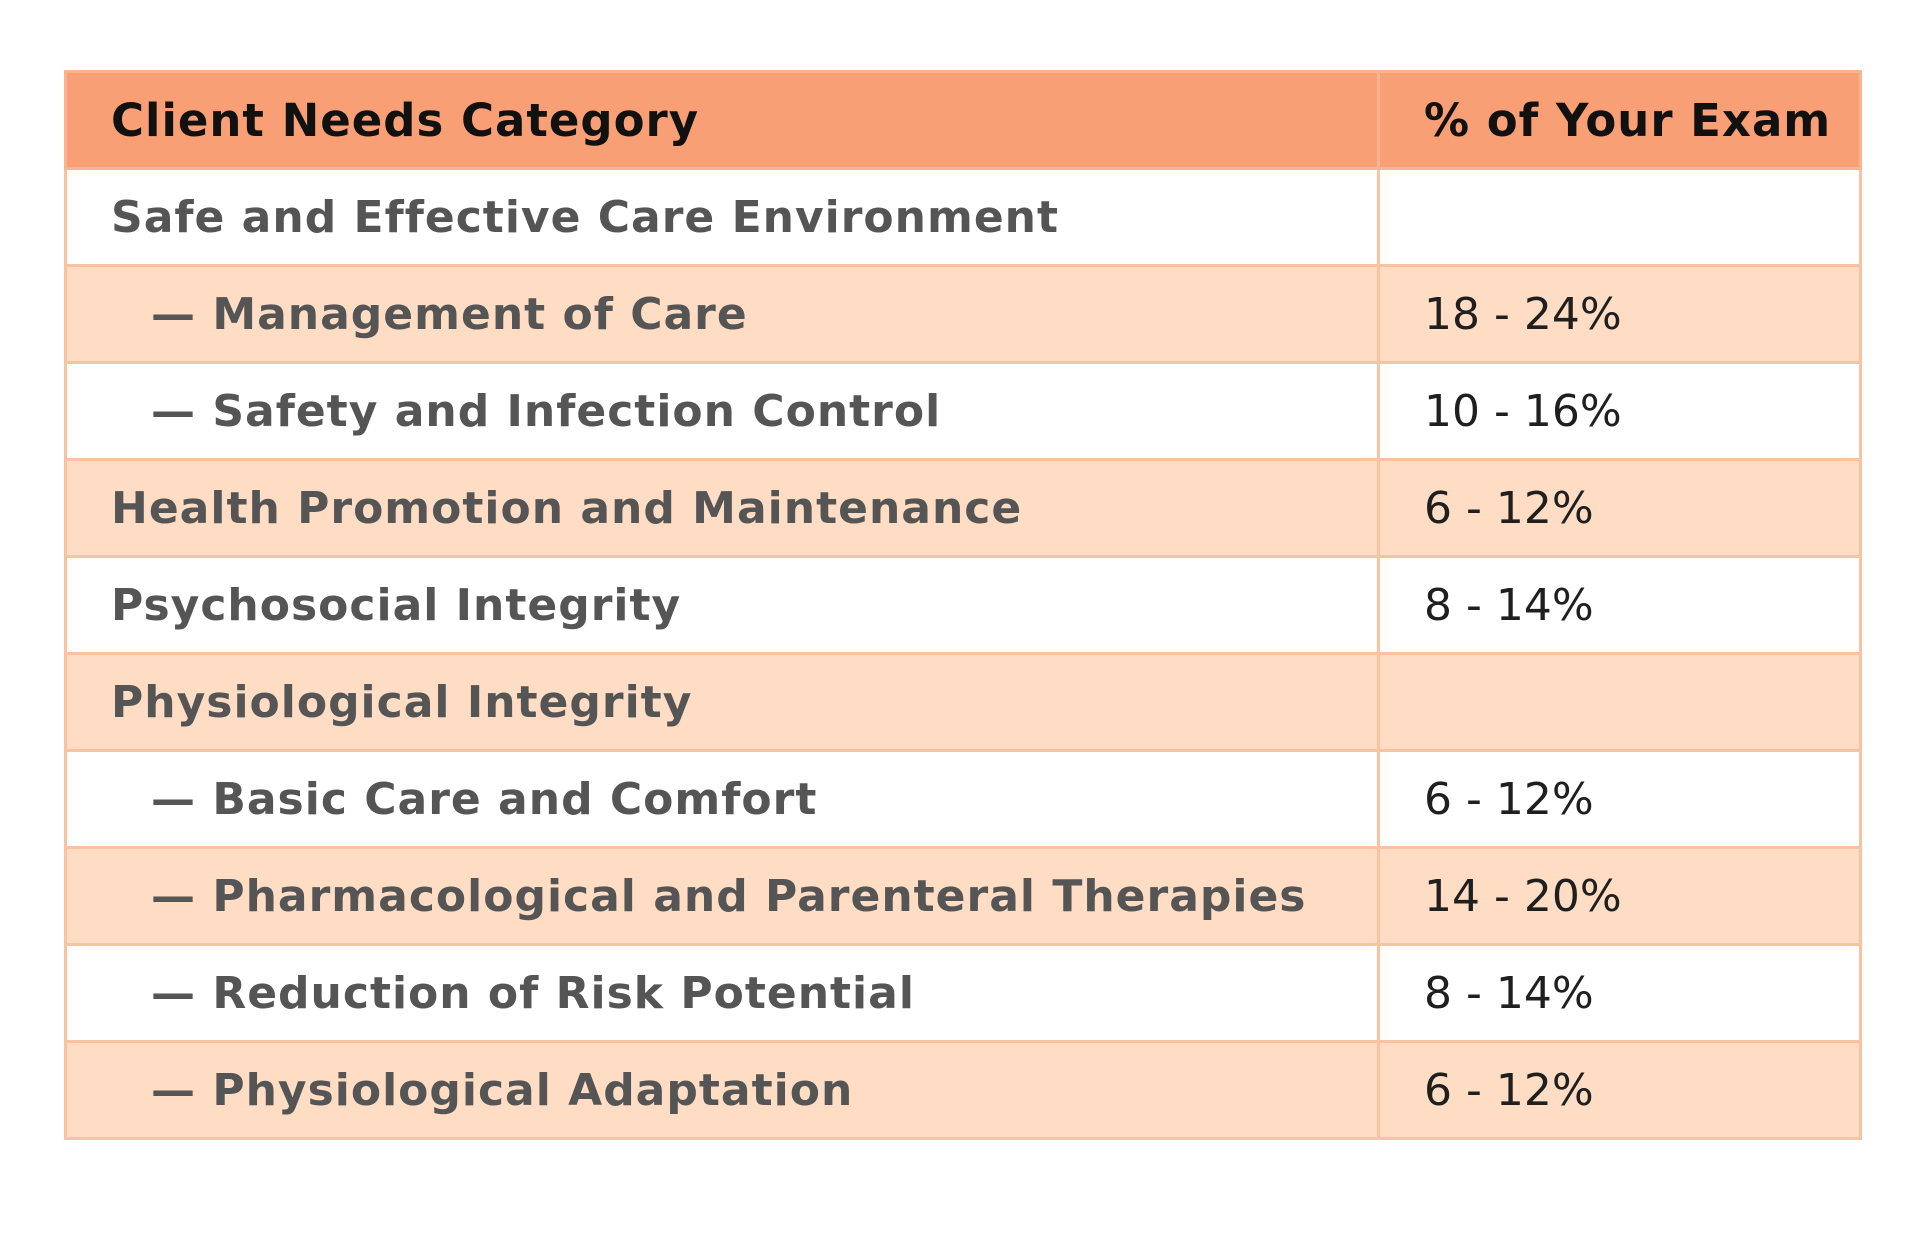  I want to click on percent-cell: 10 - 16%, so click(1619, 411).